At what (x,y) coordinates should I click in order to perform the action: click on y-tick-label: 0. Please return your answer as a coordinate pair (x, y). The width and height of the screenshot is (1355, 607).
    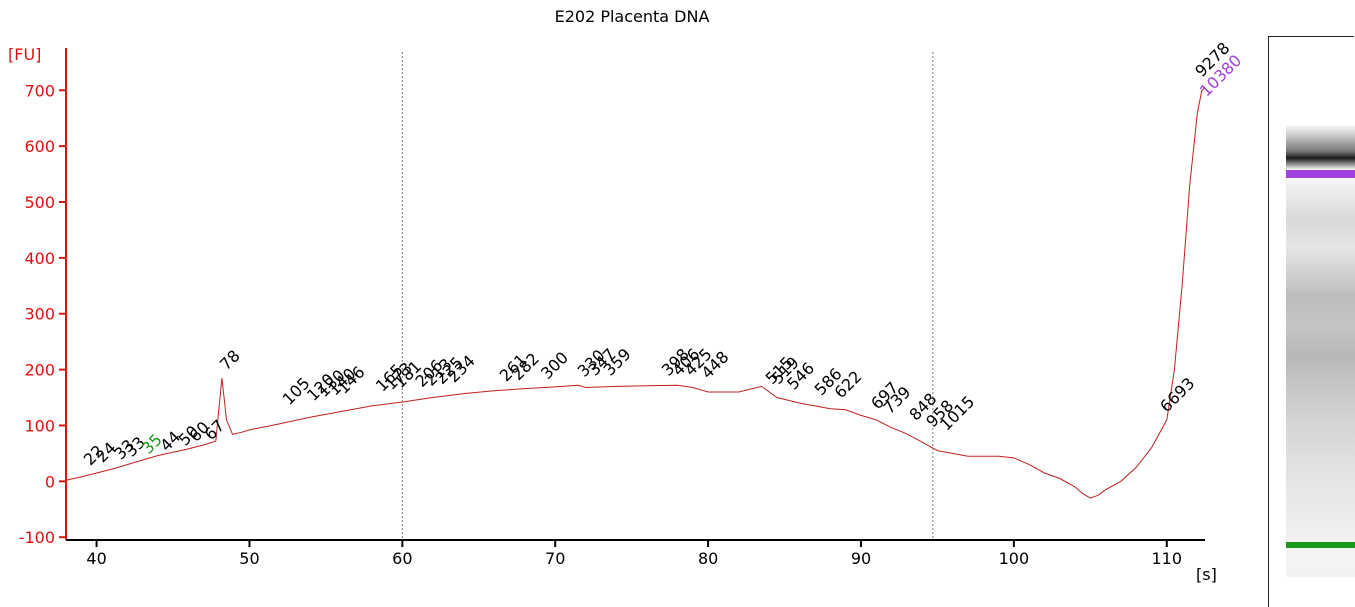
    Looking at the image, I should click on (50, 481).